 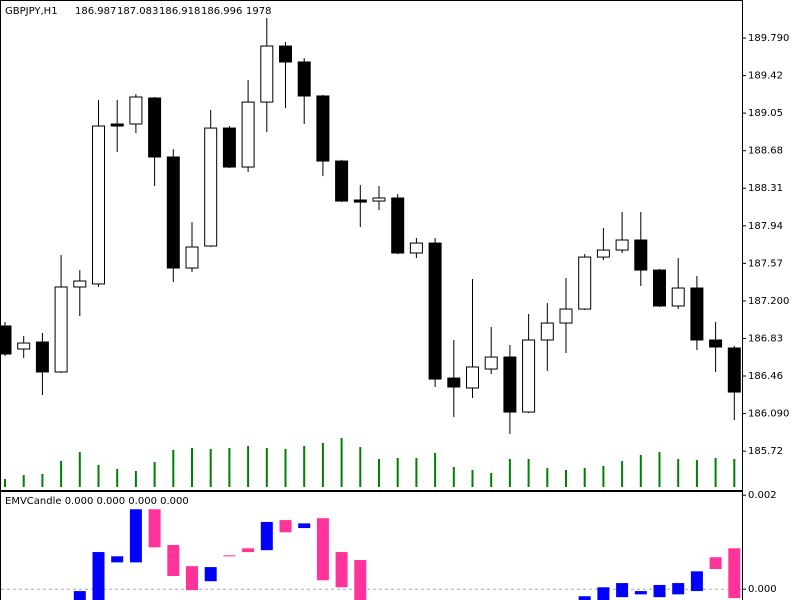 What do you see at coordinates (95, 11) in the screenshot?
I see `open-label: 186.987` at bounding box center [95, 11].